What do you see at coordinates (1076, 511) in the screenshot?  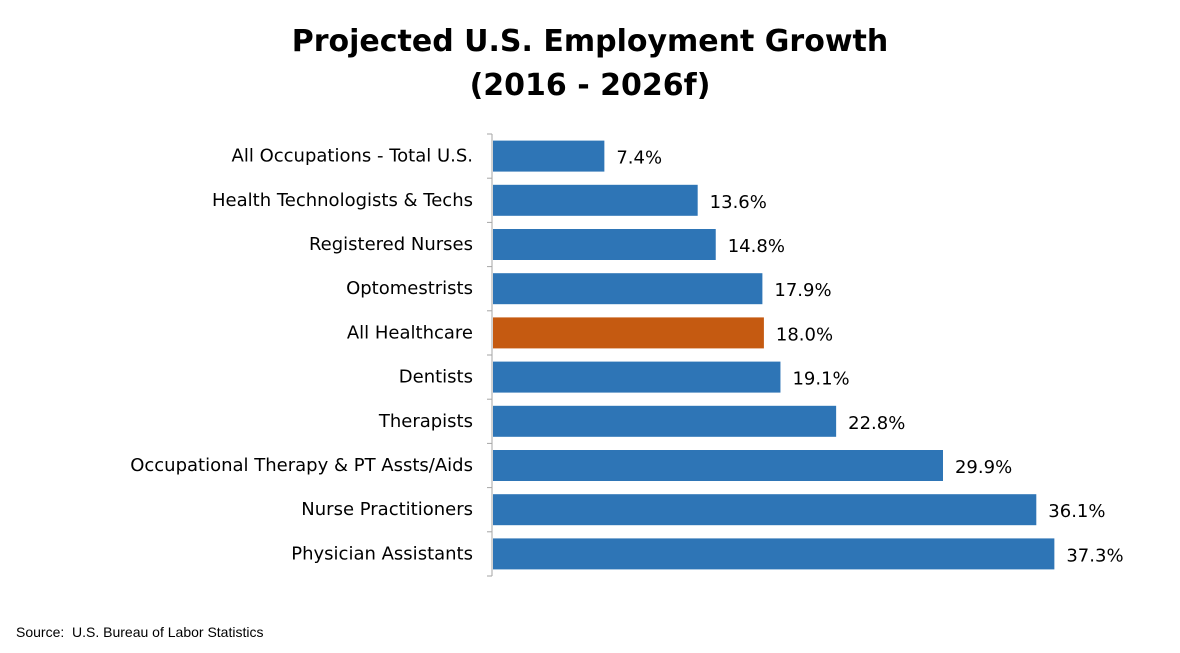 I see `data-label: 36.1%` at bounding box center [1076, 511].